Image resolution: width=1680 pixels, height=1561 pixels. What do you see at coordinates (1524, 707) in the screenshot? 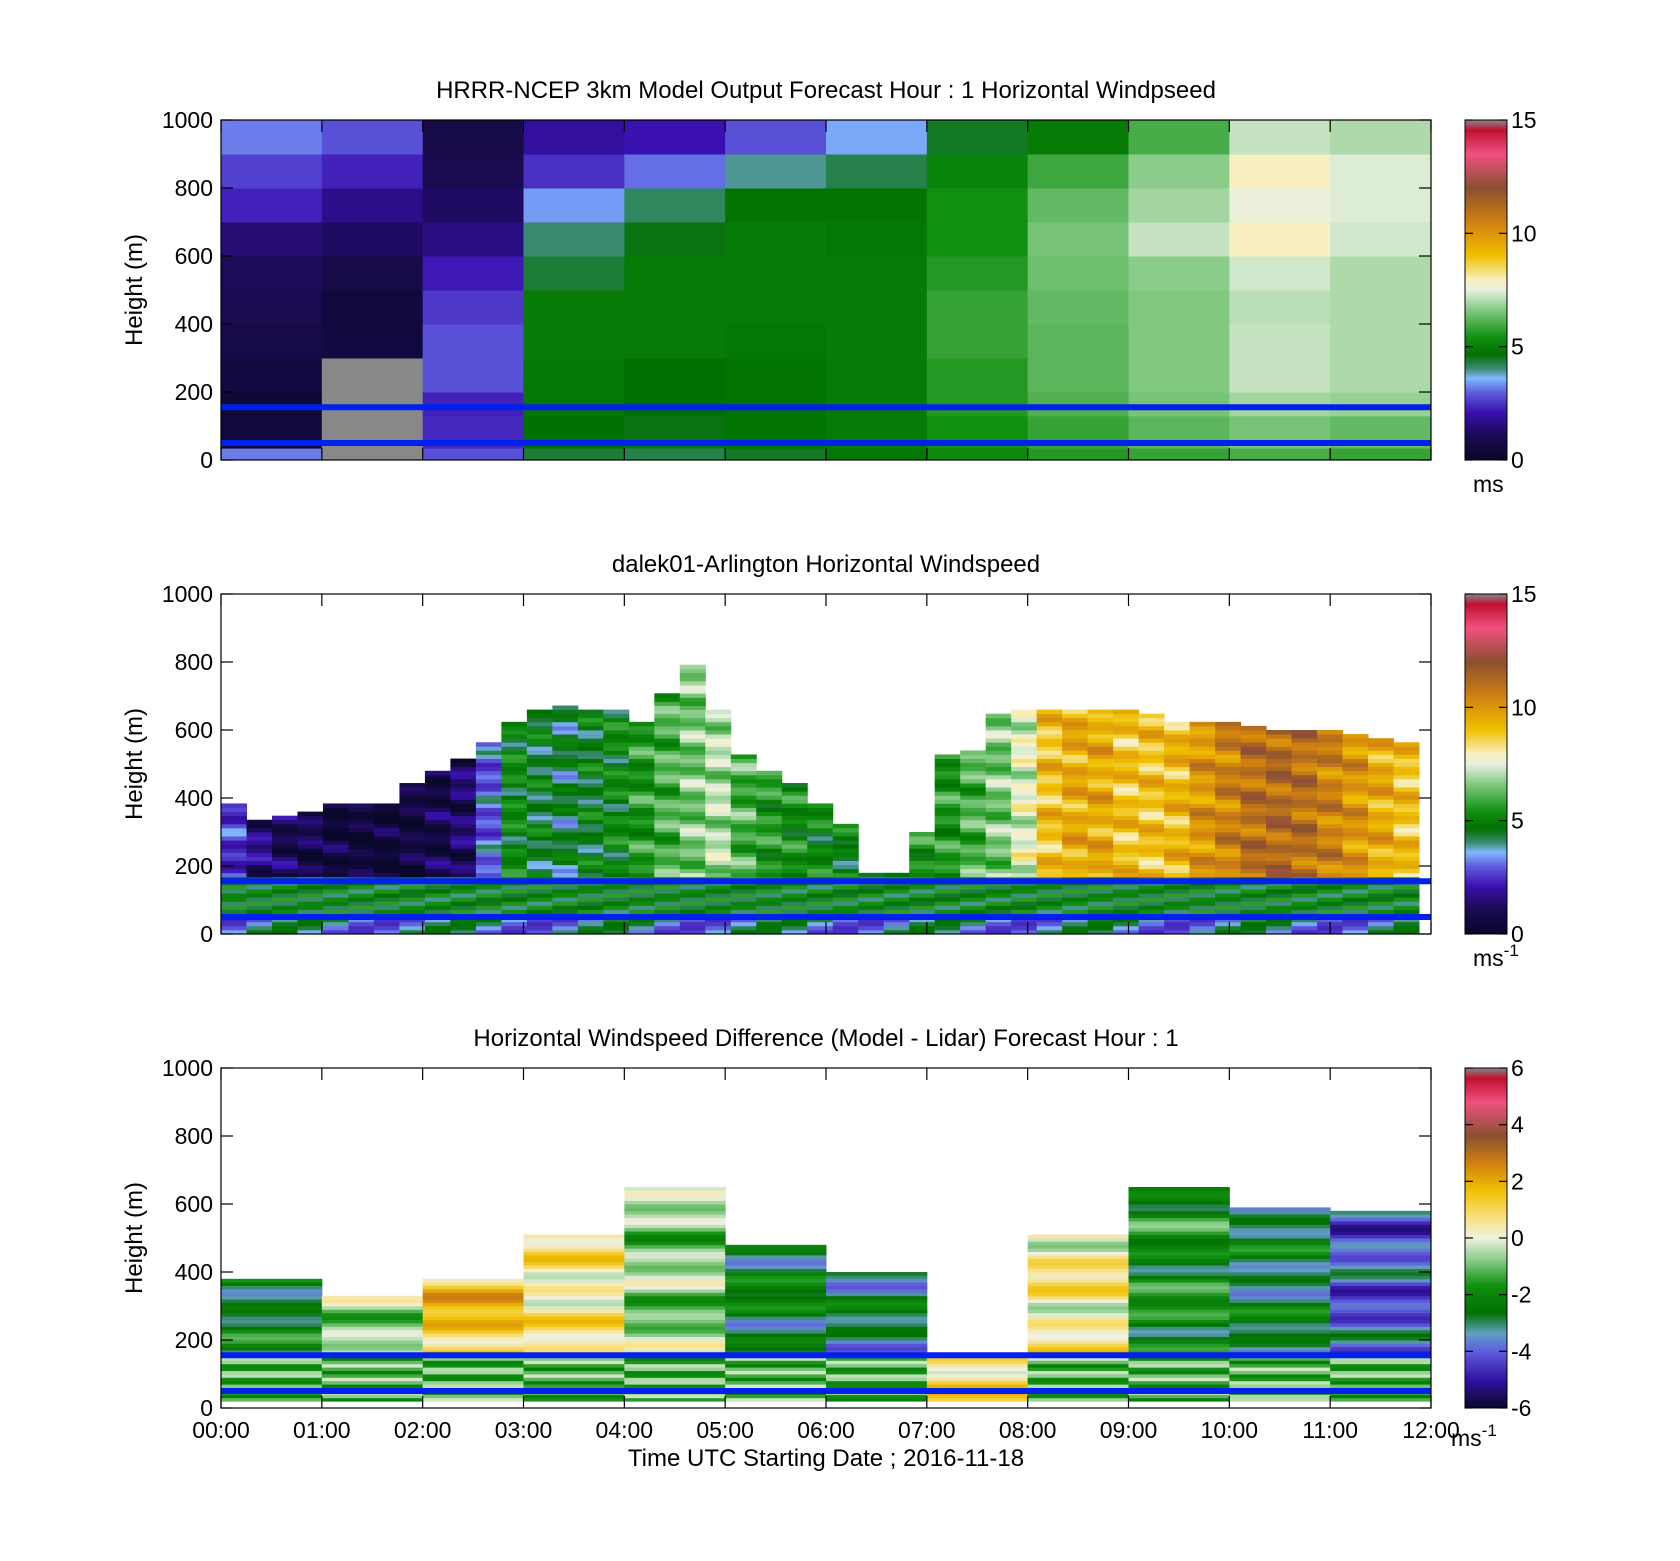
I see `colorbar-tick-label: 10` at bounding box center [1524, 707].